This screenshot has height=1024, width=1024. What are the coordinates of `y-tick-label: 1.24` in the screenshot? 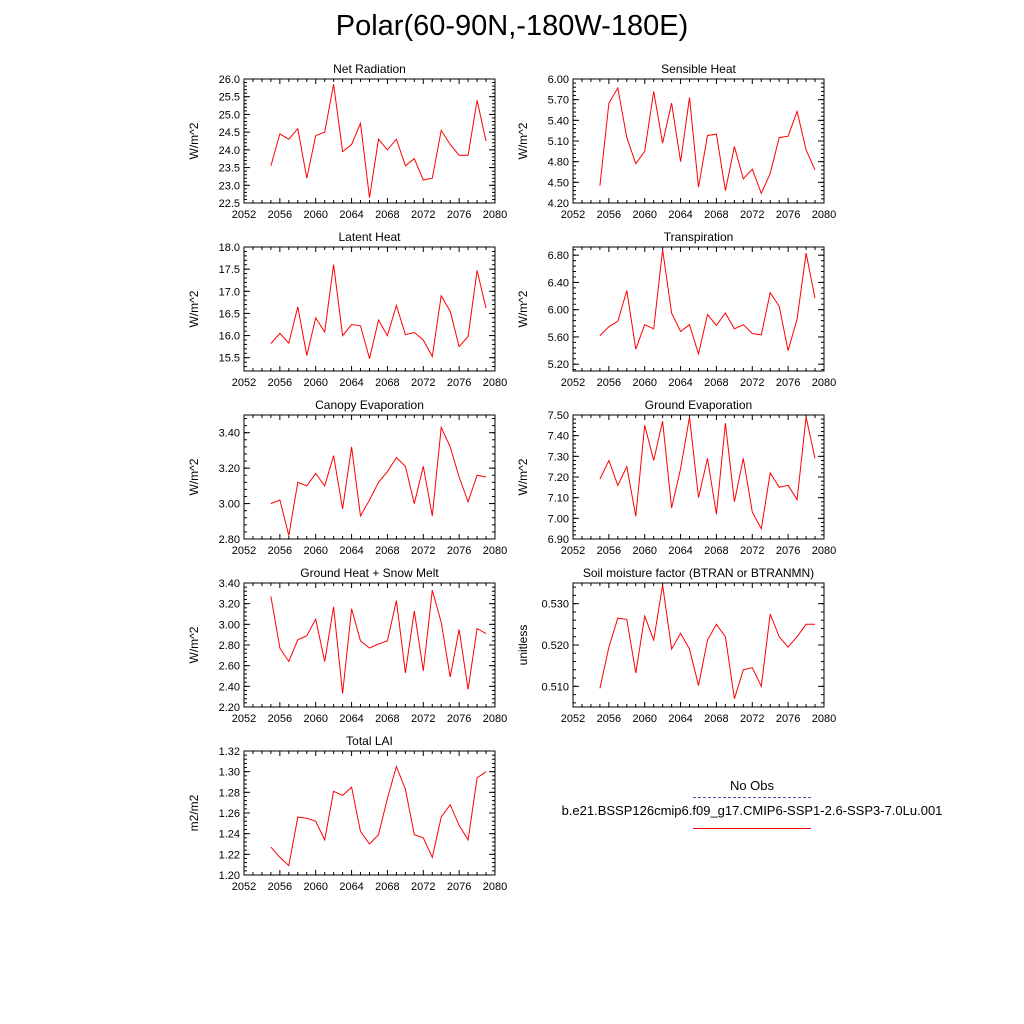 It's located at (229, 835).